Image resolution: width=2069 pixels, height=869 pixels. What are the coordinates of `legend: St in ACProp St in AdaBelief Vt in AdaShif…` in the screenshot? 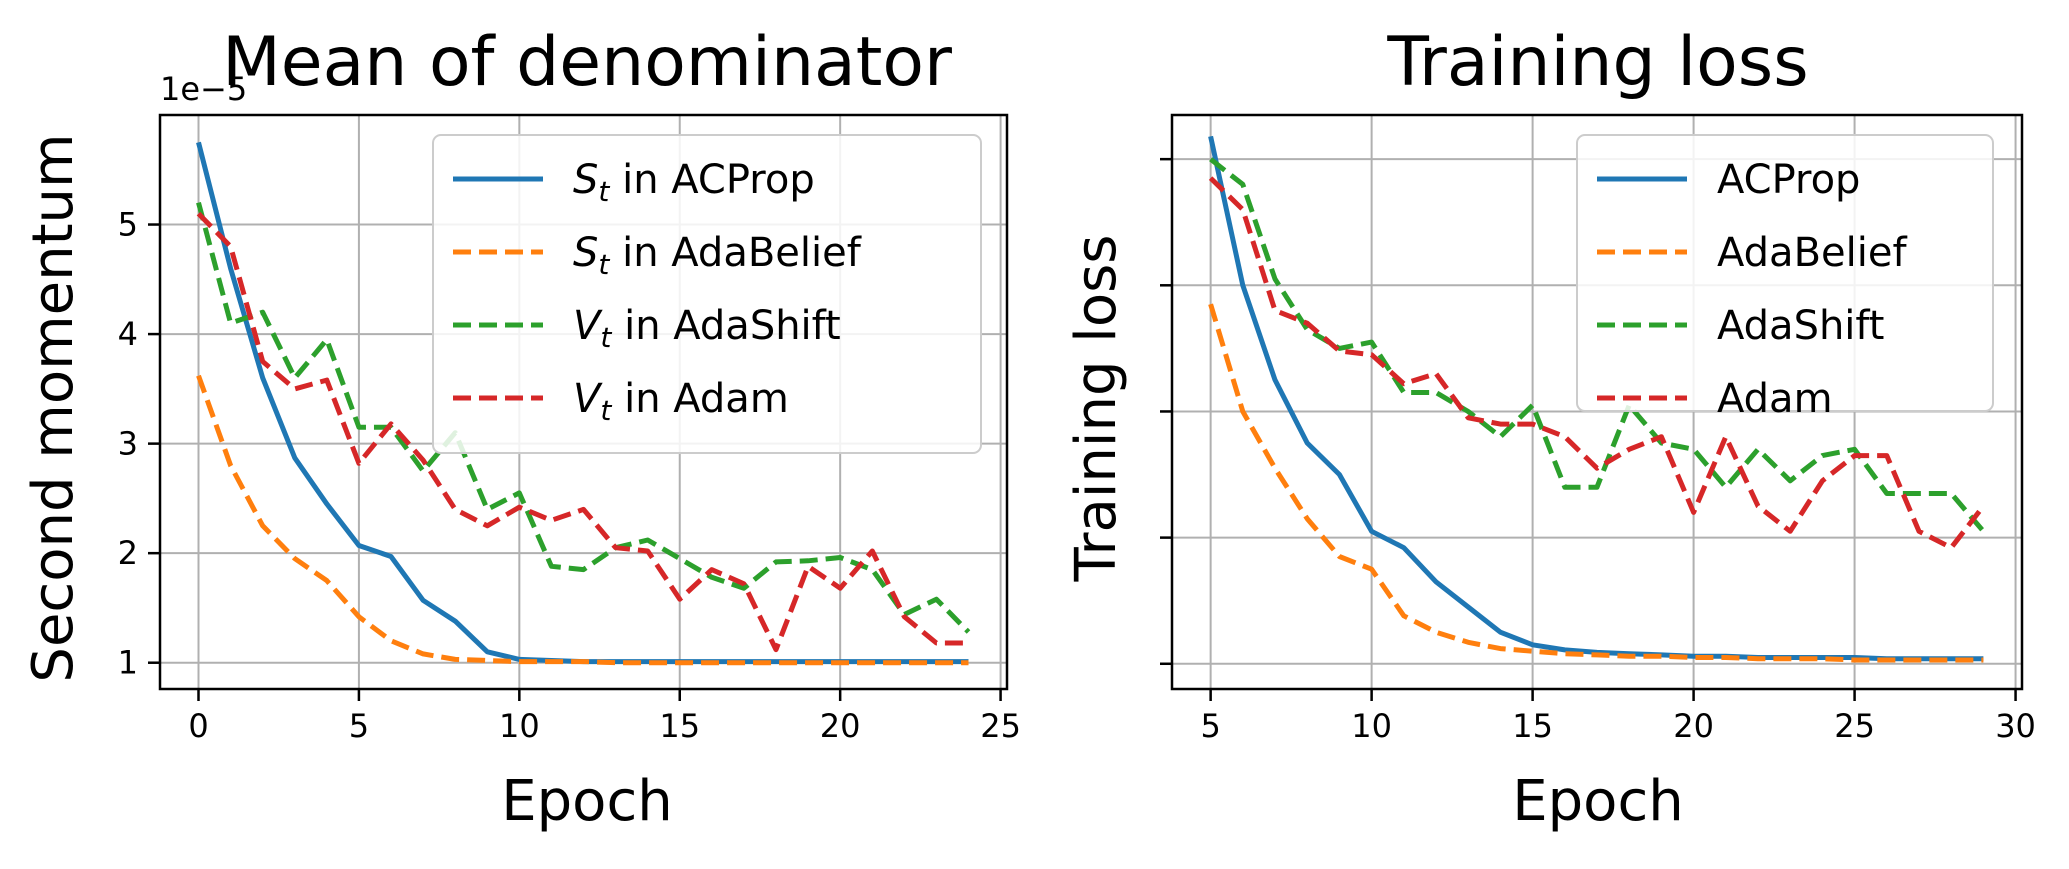 It's located at (707, 294).